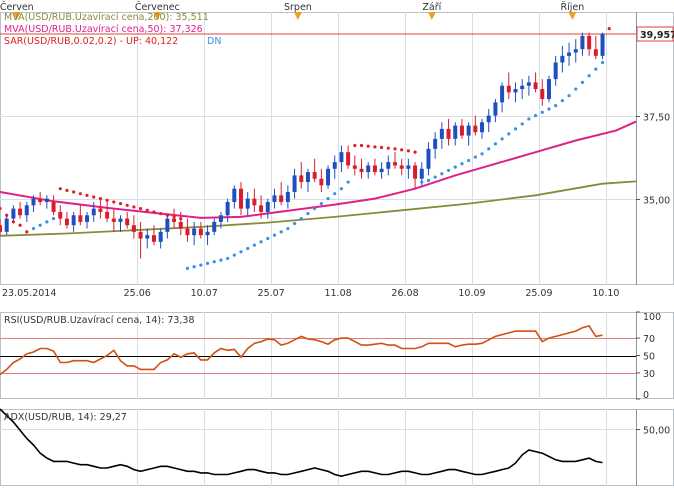  I want to click on rsi-legend: RSI(USD/RUB.Uzavírací cena, 14): 73,38, so click(99, 320).